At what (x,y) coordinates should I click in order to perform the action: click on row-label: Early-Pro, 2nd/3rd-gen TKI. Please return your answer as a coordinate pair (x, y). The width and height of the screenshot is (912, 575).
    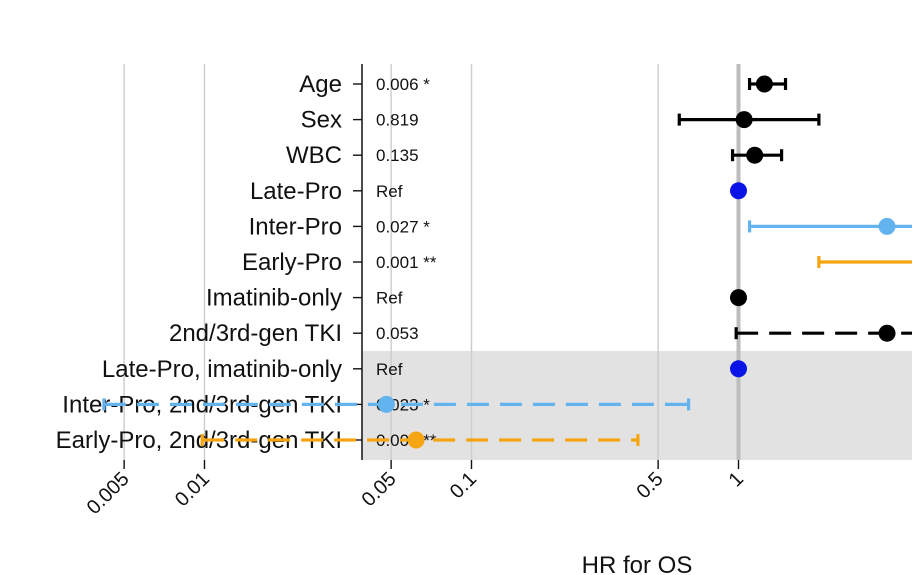
    Looking at the image, I should click on (199, 440).